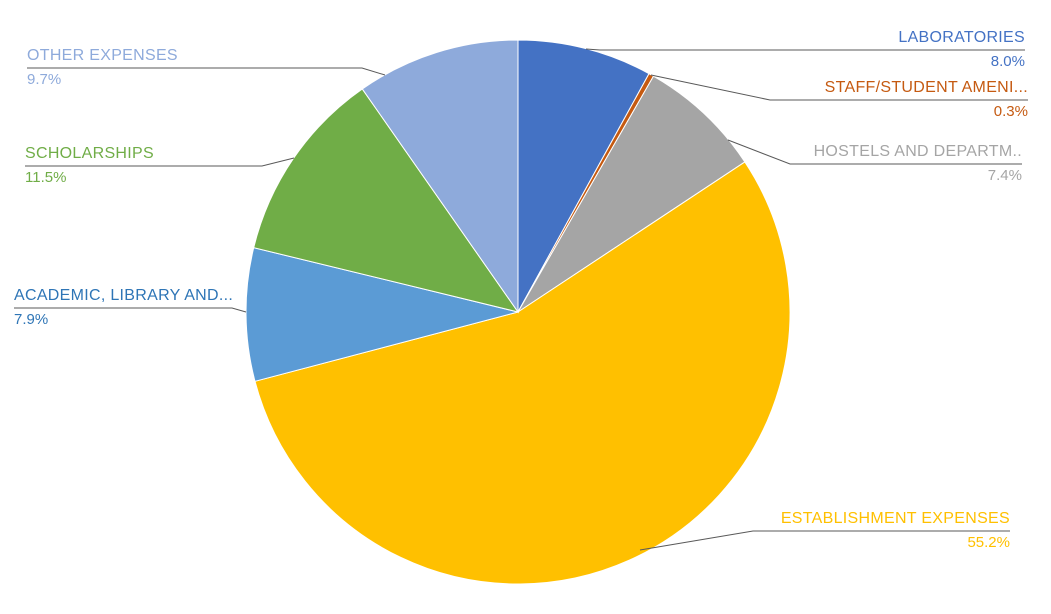  What do you see at coordinates (583, 176) in the screenshot?
I see `pie-slice-laboratories` at bounding box center [583, 176].